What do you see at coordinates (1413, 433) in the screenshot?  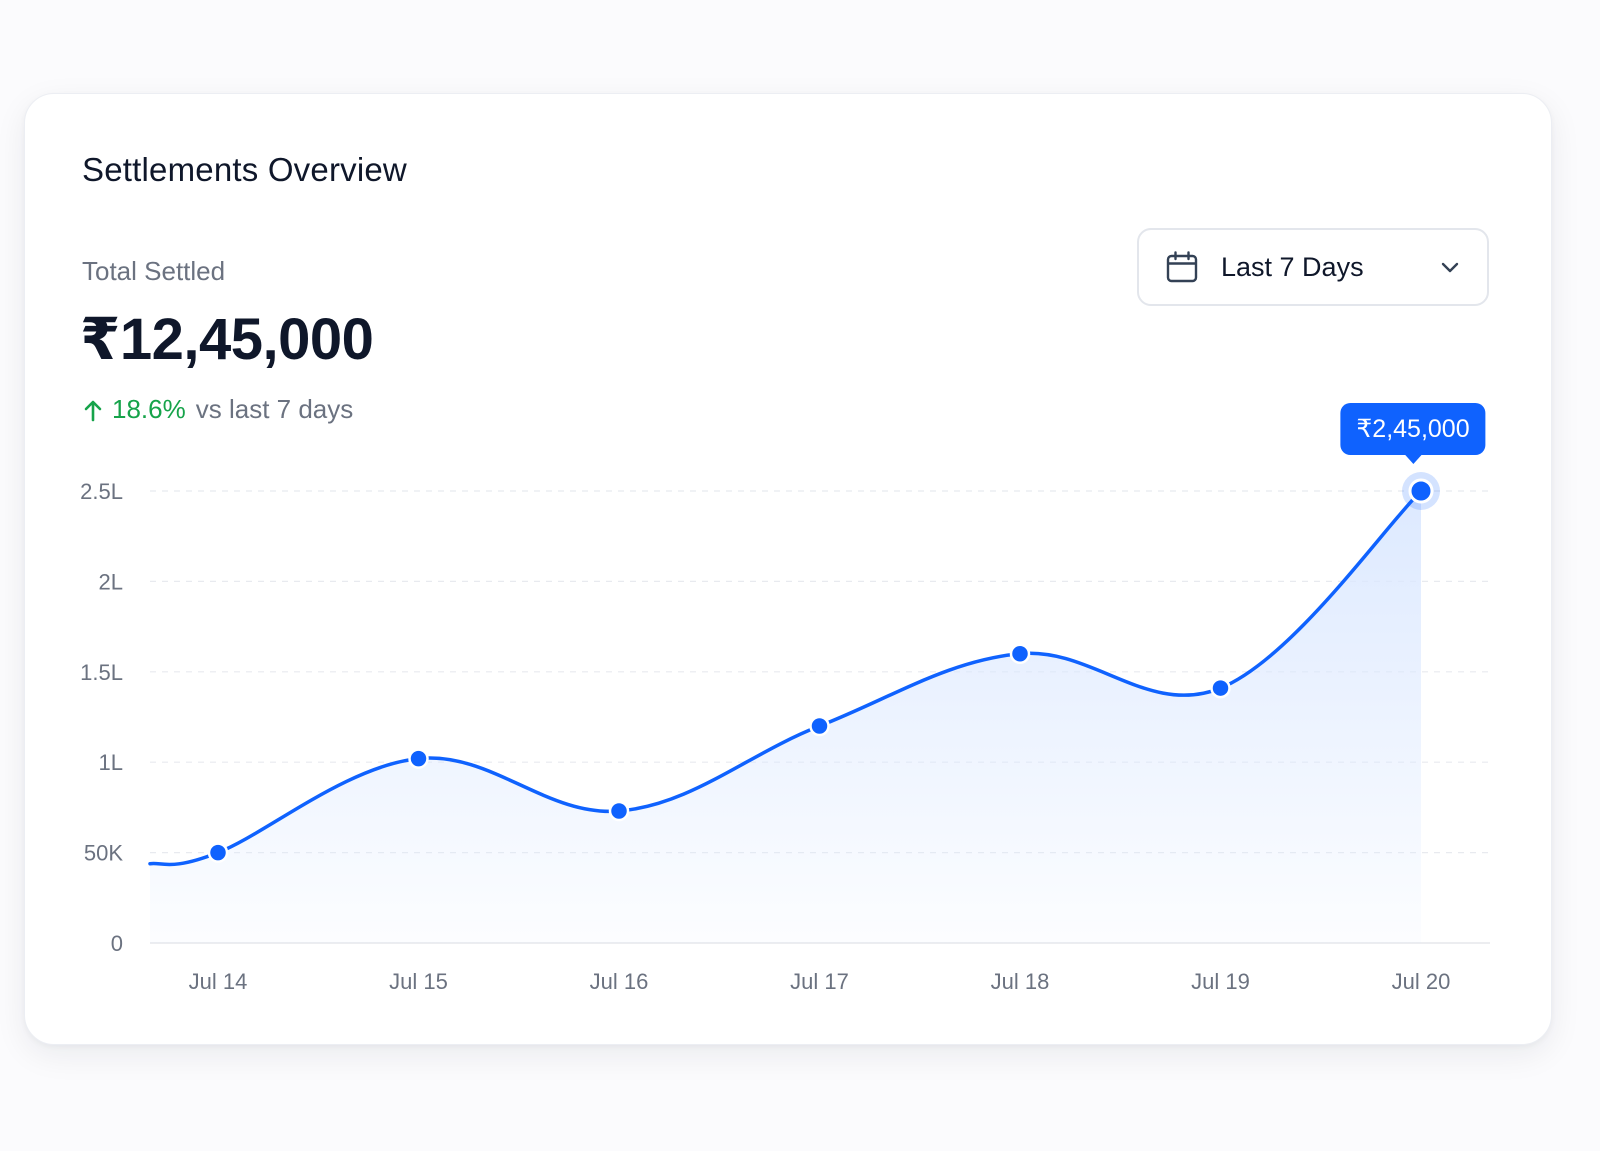 I see `highlight-tooltip: ₹2,45,000` at bounding box center [1413, 433].